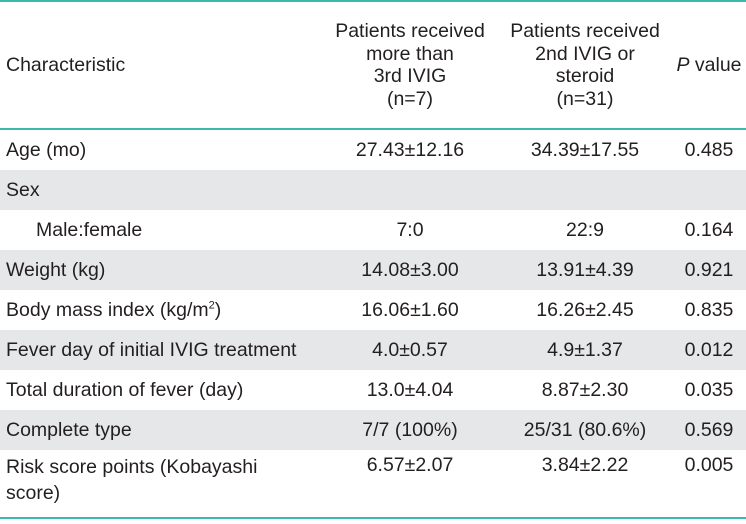 This screenshot has width=746, height=524. I want to click on row-group1-value: 6.57±2.07, so click(410, 465).